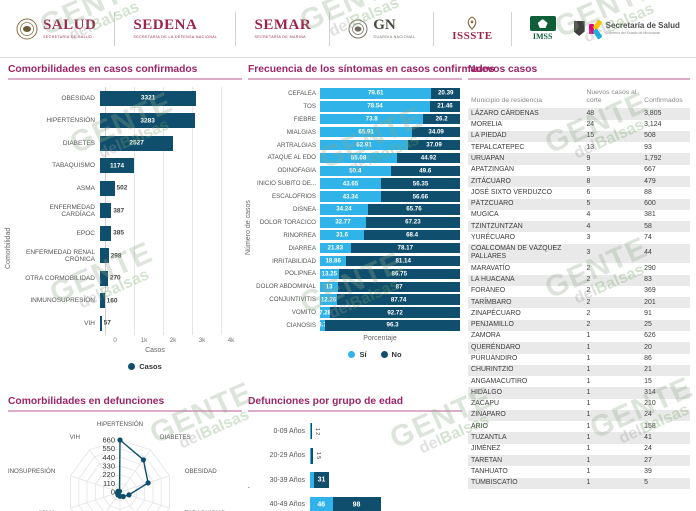 The width and height of the screenshot is (696, 511). What do you see at coordinates (642, 25) in the screenshot?
I see `michoacan-title: Secretaría de Salud` at bounding box center [642, 25].